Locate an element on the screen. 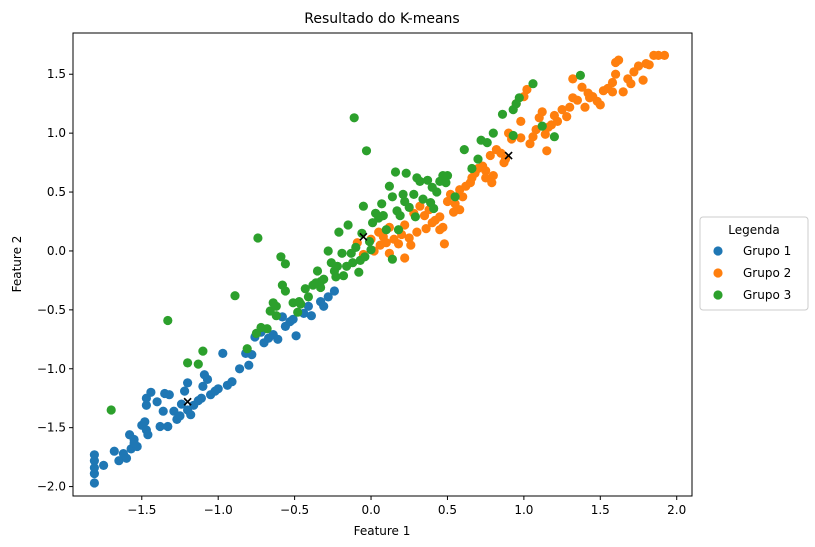  x-axis: −1.5 −1.0 −0.5 0.0 0.5 1.0 1.5 2.0 is located at coordinates (406, 506).